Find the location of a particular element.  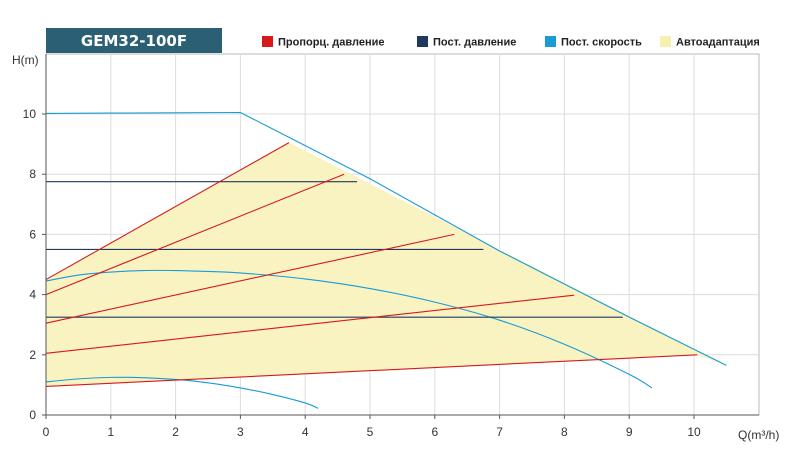

title-box is located at coordinates (134, 40).